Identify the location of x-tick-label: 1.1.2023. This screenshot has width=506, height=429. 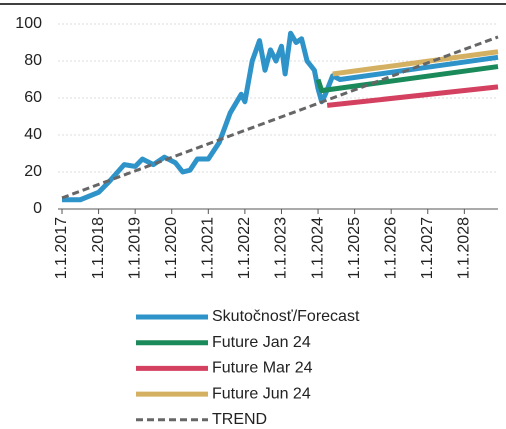
(281, 248).